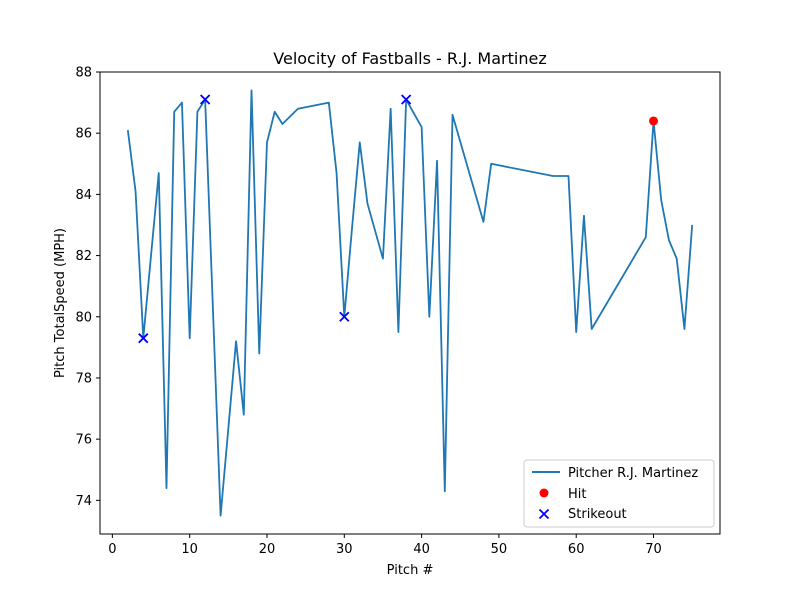 This screenshot has height=600, width=800. Describe the element at coordinates (544, 514) in the screenshot. I see `legend-strikeout-swatch` at that location.